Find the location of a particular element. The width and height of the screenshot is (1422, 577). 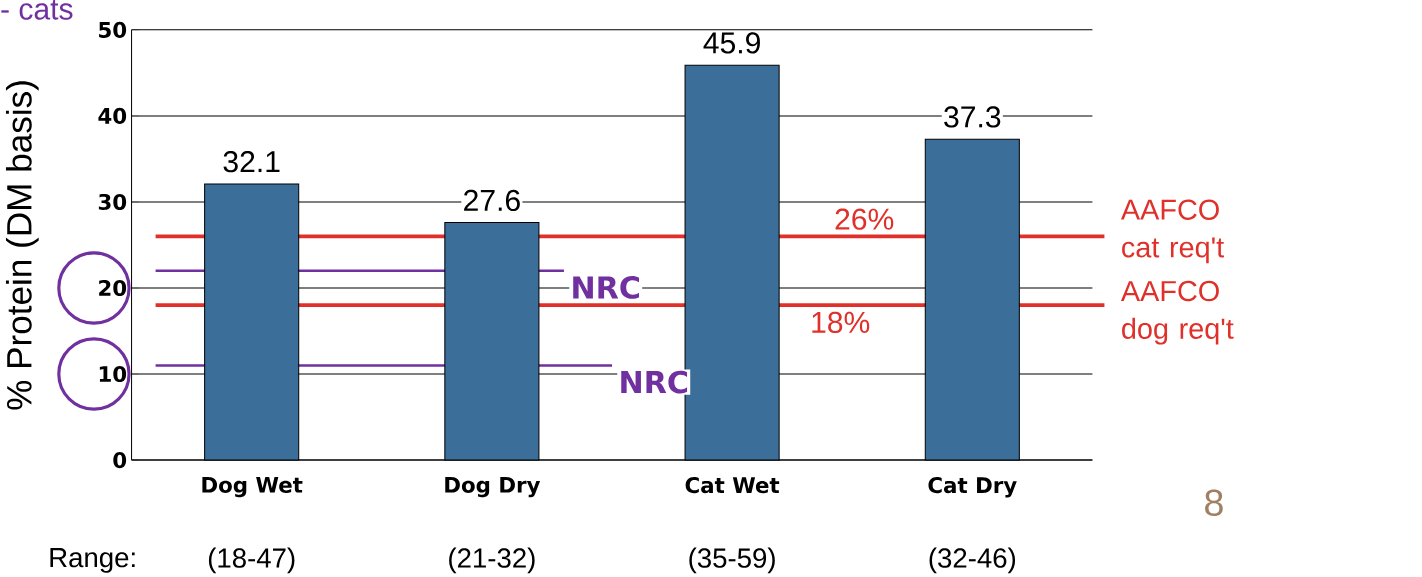

x-tick-label: Dog Dry is located at coordinates (493, 486).